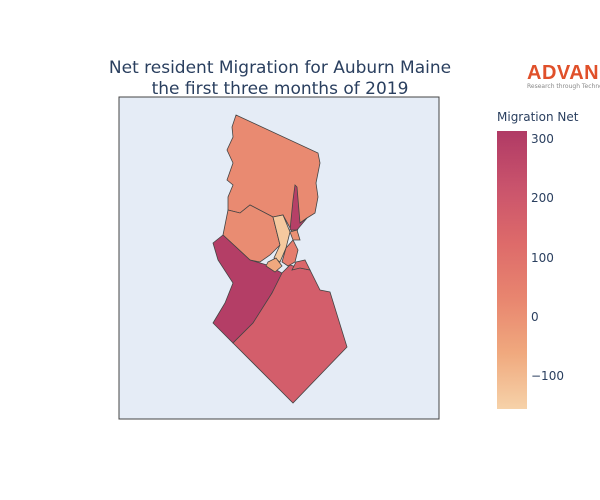  Describe the element at coordinates (538, 117) in the screenshot. I see `colorbar-title: Migration Net` at that location.